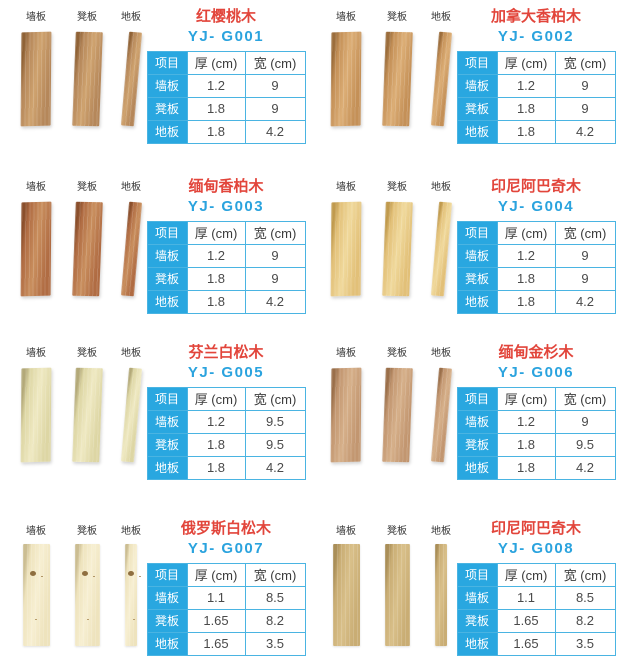 This screenshot has width=620, height=666. I want to click on spec-value-thickness: 1.1, so click(526, 597).